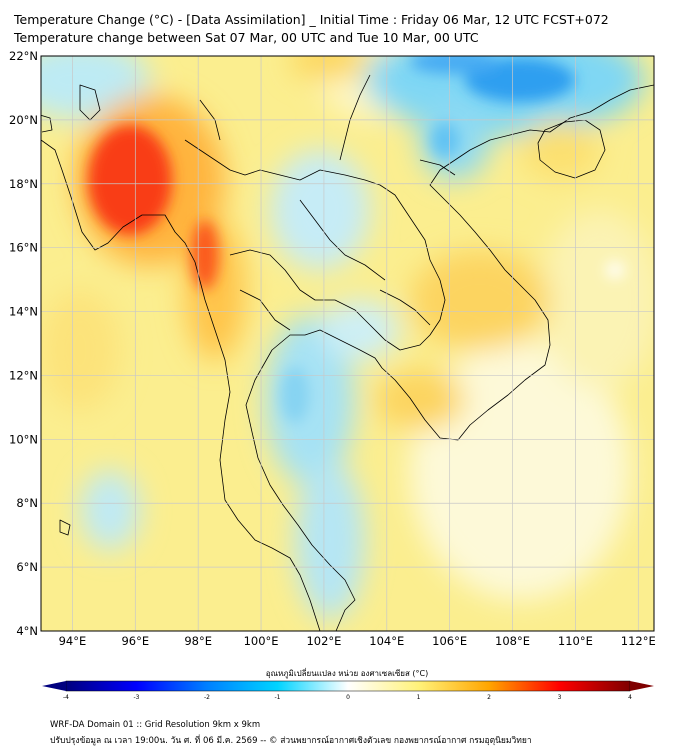  Describe the element at coordinates (23, 375) in the screenshot. I see `lat-tick-label: 12°N` at that location.